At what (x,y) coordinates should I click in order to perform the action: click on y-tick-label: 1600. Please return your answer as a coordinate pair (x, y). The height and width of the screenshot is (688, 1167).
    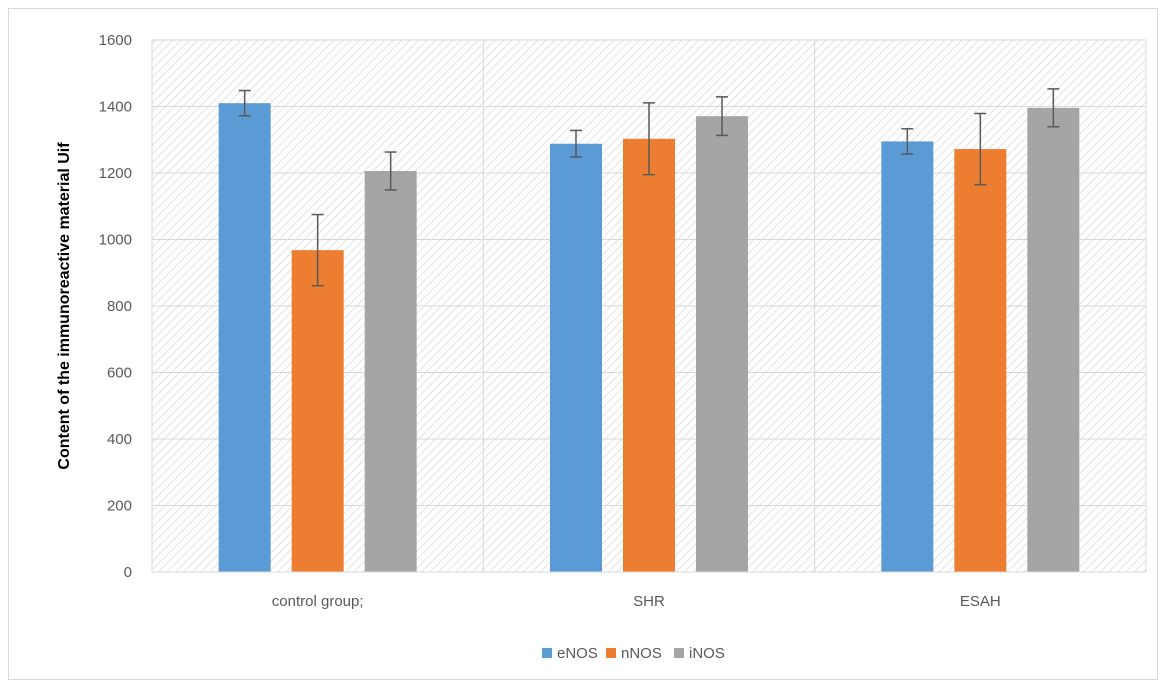
    Looking at the image, I should click on (115, 40).